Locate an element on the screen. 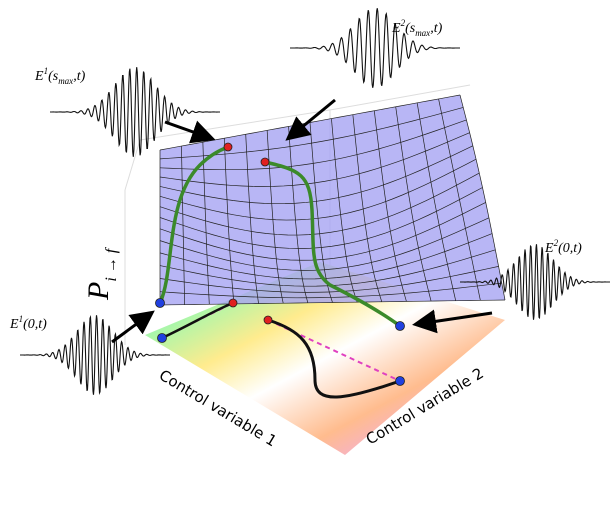  pulse-label: E1(smax,t) is located at coordinates (60, 76).